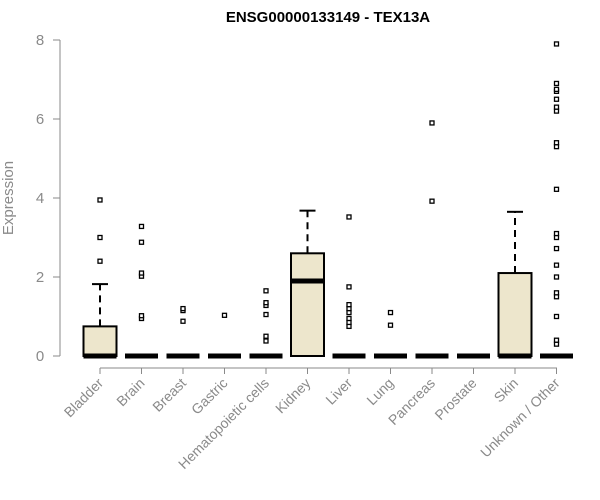 This screenshot has width=600, height=500. What do you see at coordinates (293, 396) in the screenshot?
I see `x-tick-label: Kidney` at bounding box center [293, 396].